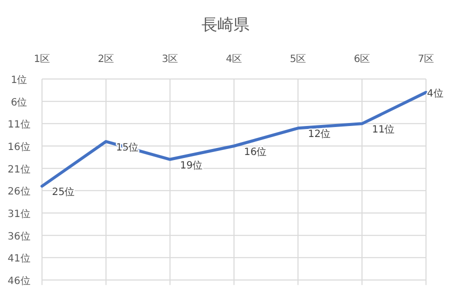 The height and width of the screenshot is (302, 451). I want to click on chart-title: 長崎県, so click(226, 24).